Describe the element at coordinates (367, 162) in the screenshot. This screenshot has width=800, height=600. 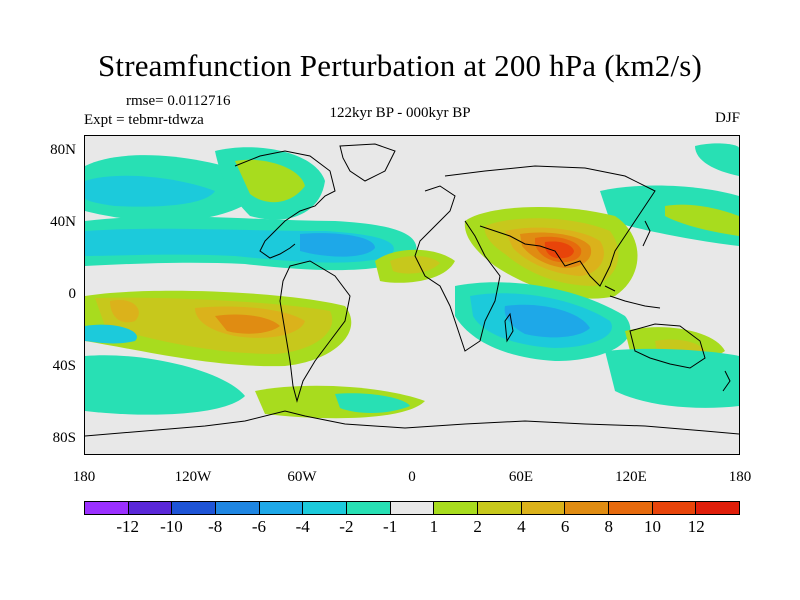
I see `coast-greenland` at that location.